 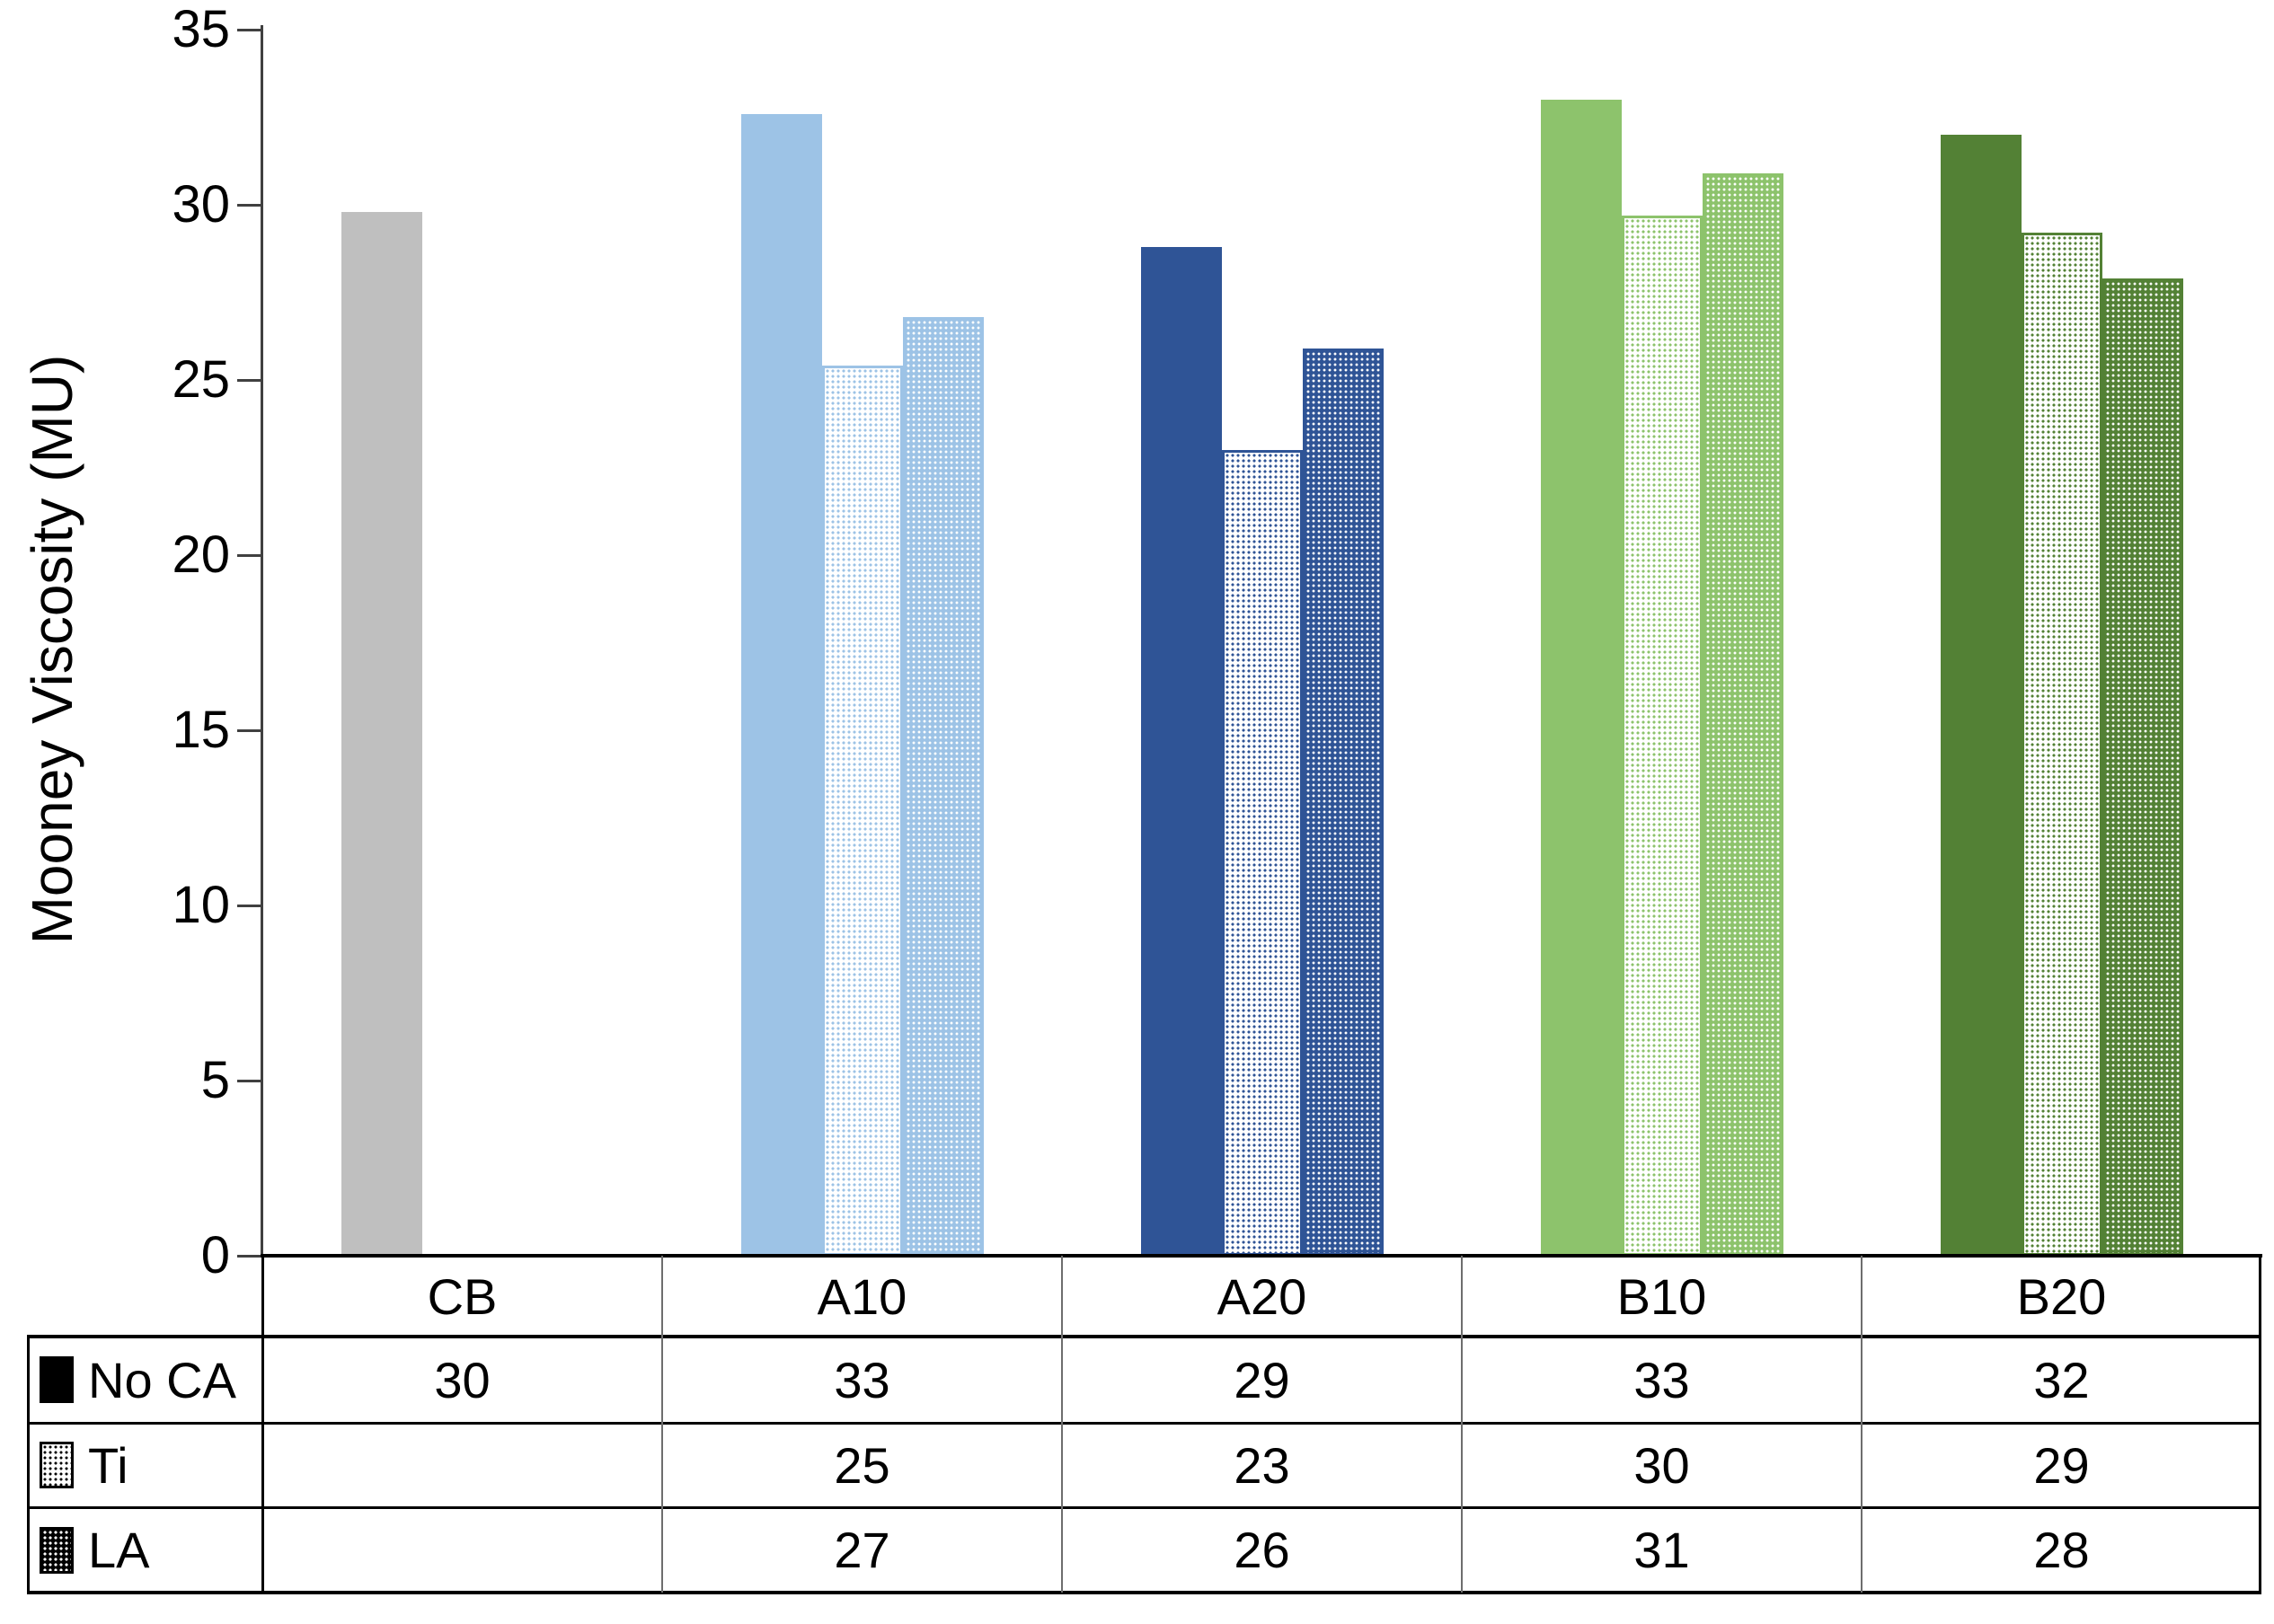 What do you see at coordinates (862, 1465) in the screenshot?
I see `table-value-cell: 25` at bounding box center [862, 1465].